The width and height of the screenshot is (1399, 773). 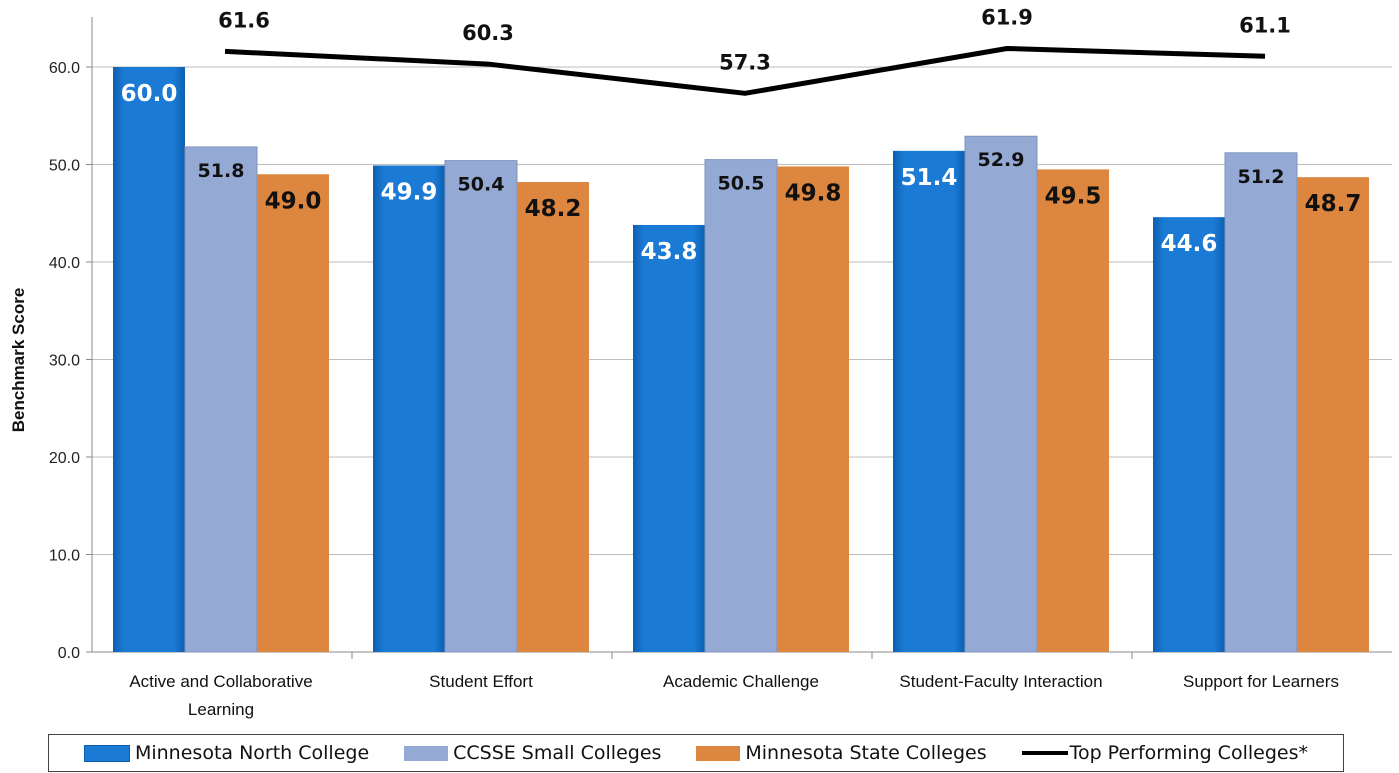 I want to click on legend-item-minnesota-state: Minnesota State Colleges, so click(x=841, y=753).